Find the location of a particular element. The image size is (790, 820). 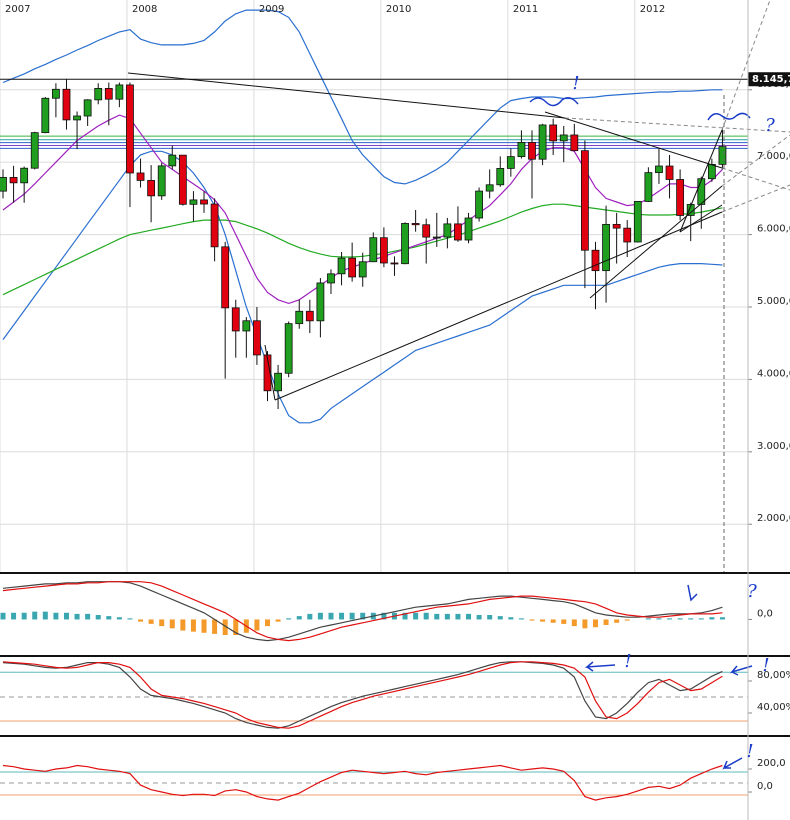

annotation: ? is located at coordinates (770, 125).